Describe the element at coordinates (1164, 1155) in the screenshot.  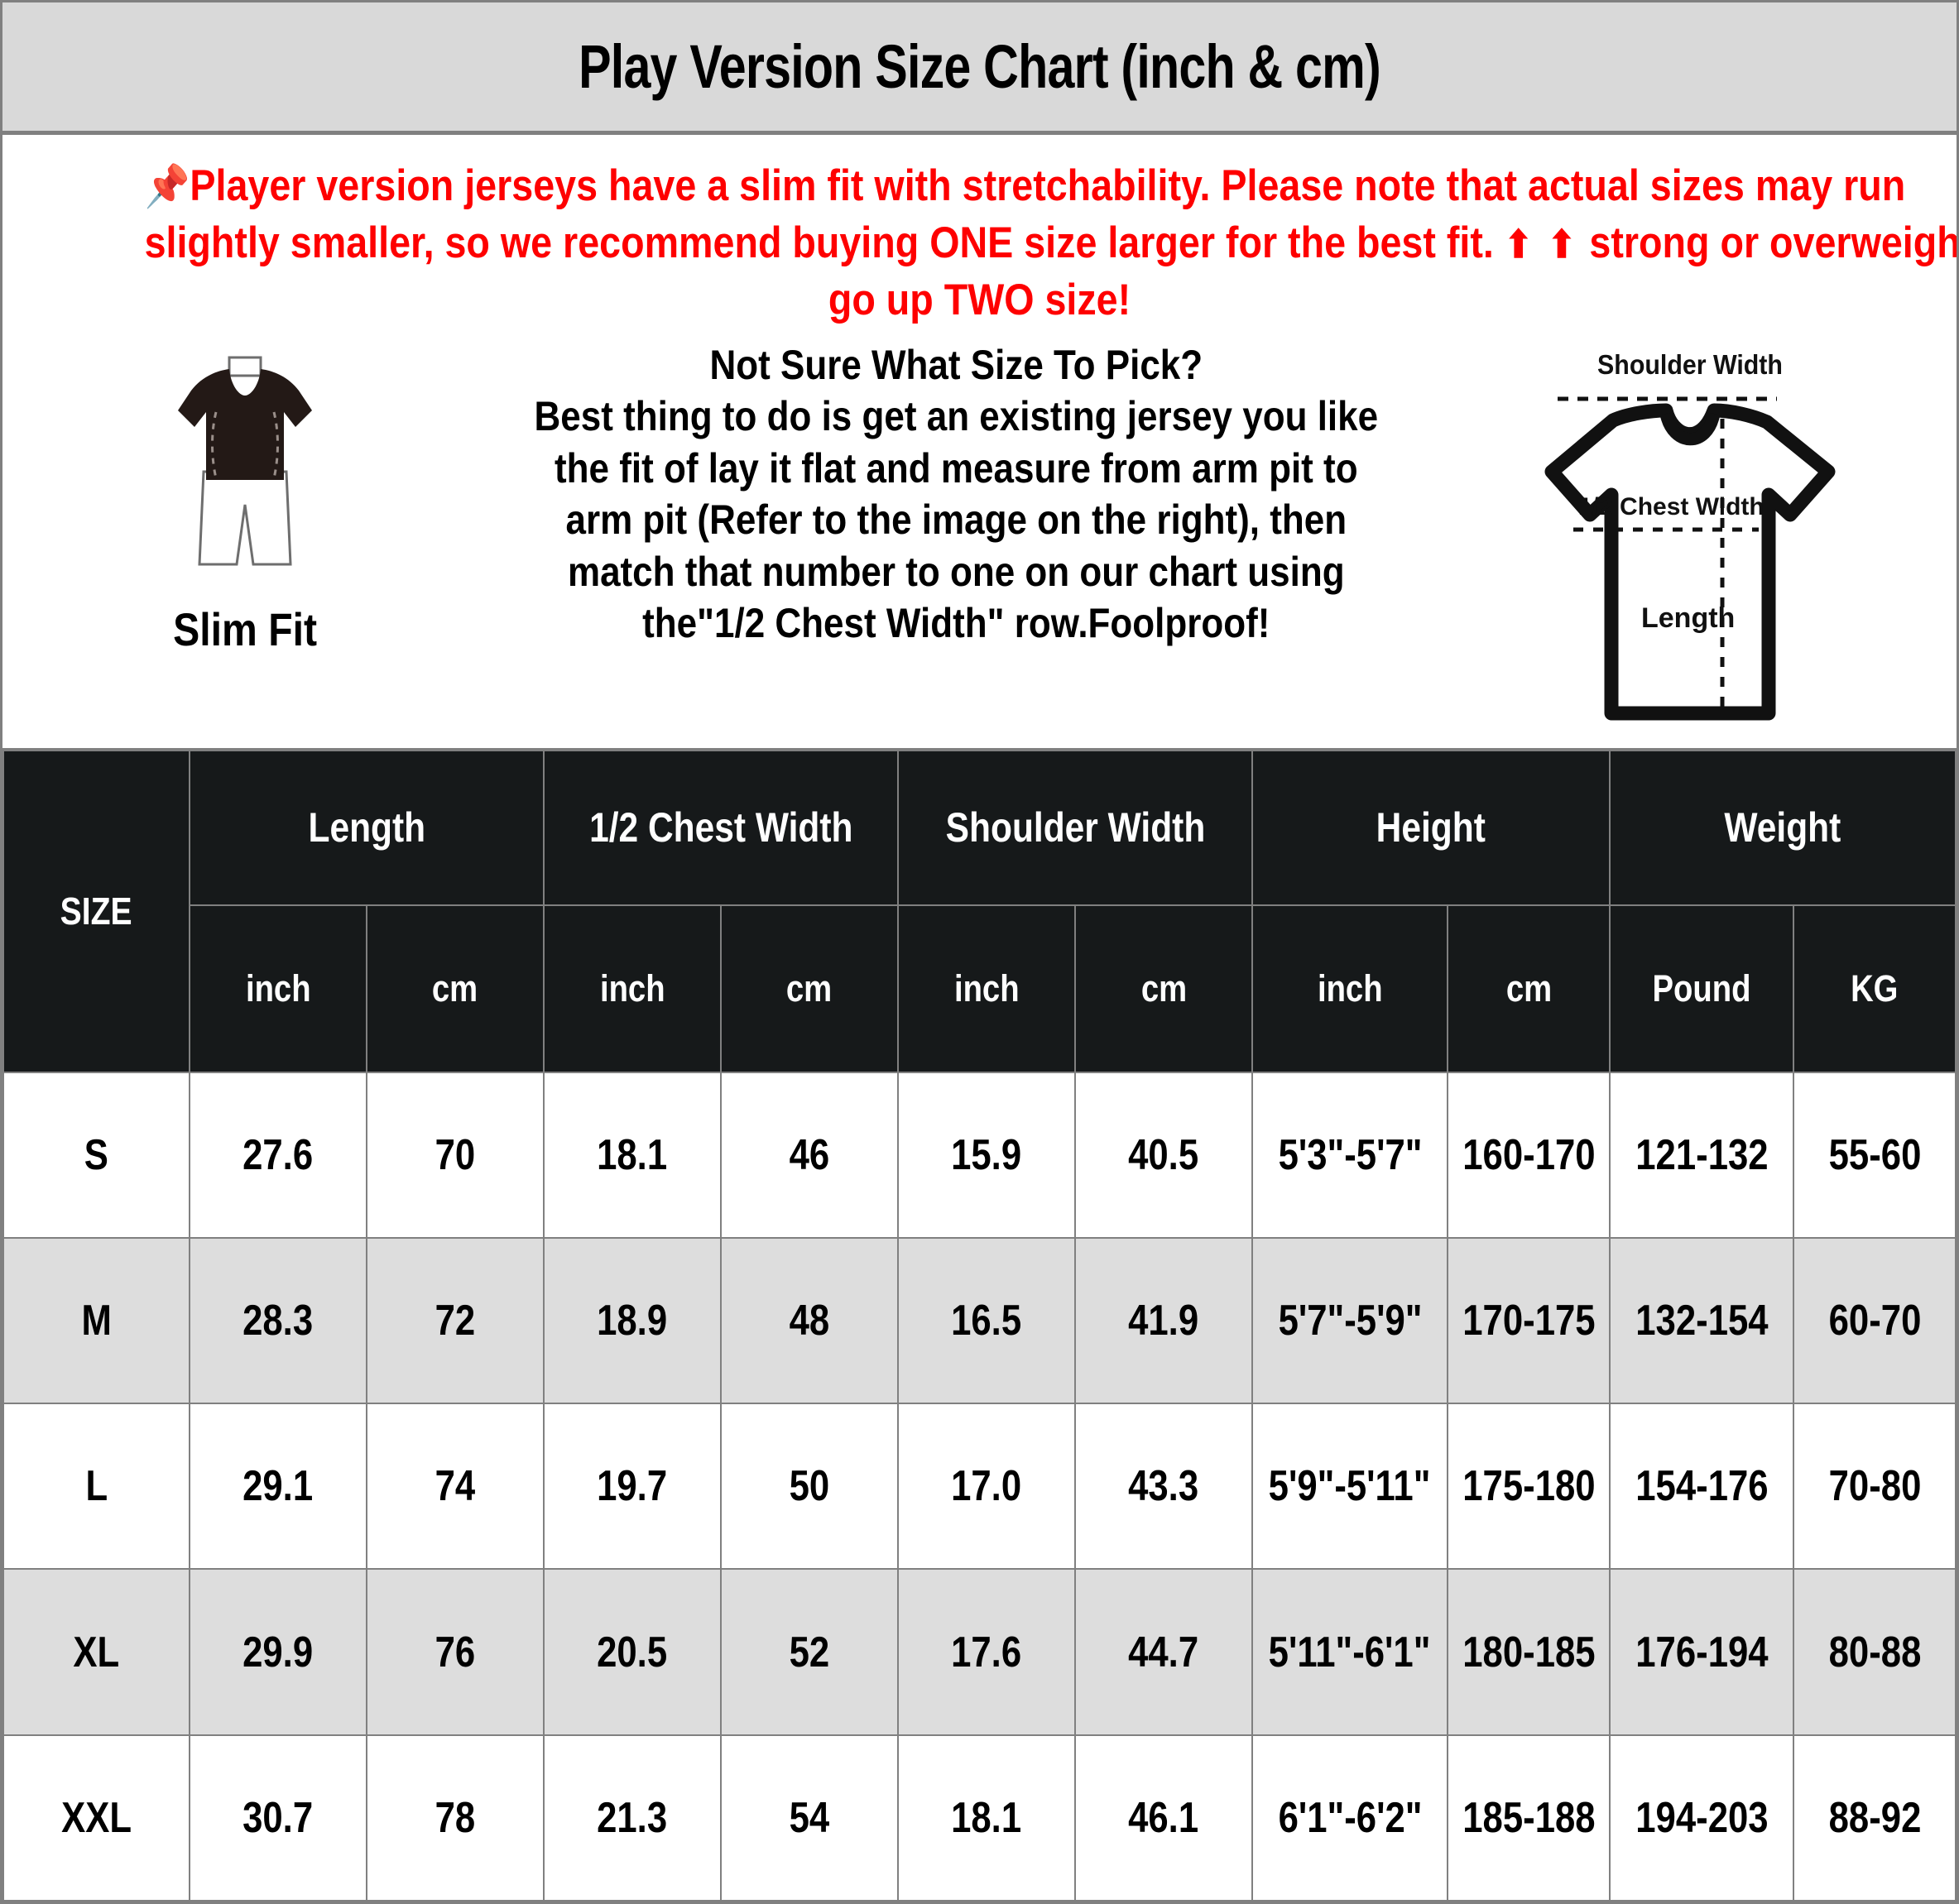
I see `cell-shoulder-cm: 40.5` at that location.